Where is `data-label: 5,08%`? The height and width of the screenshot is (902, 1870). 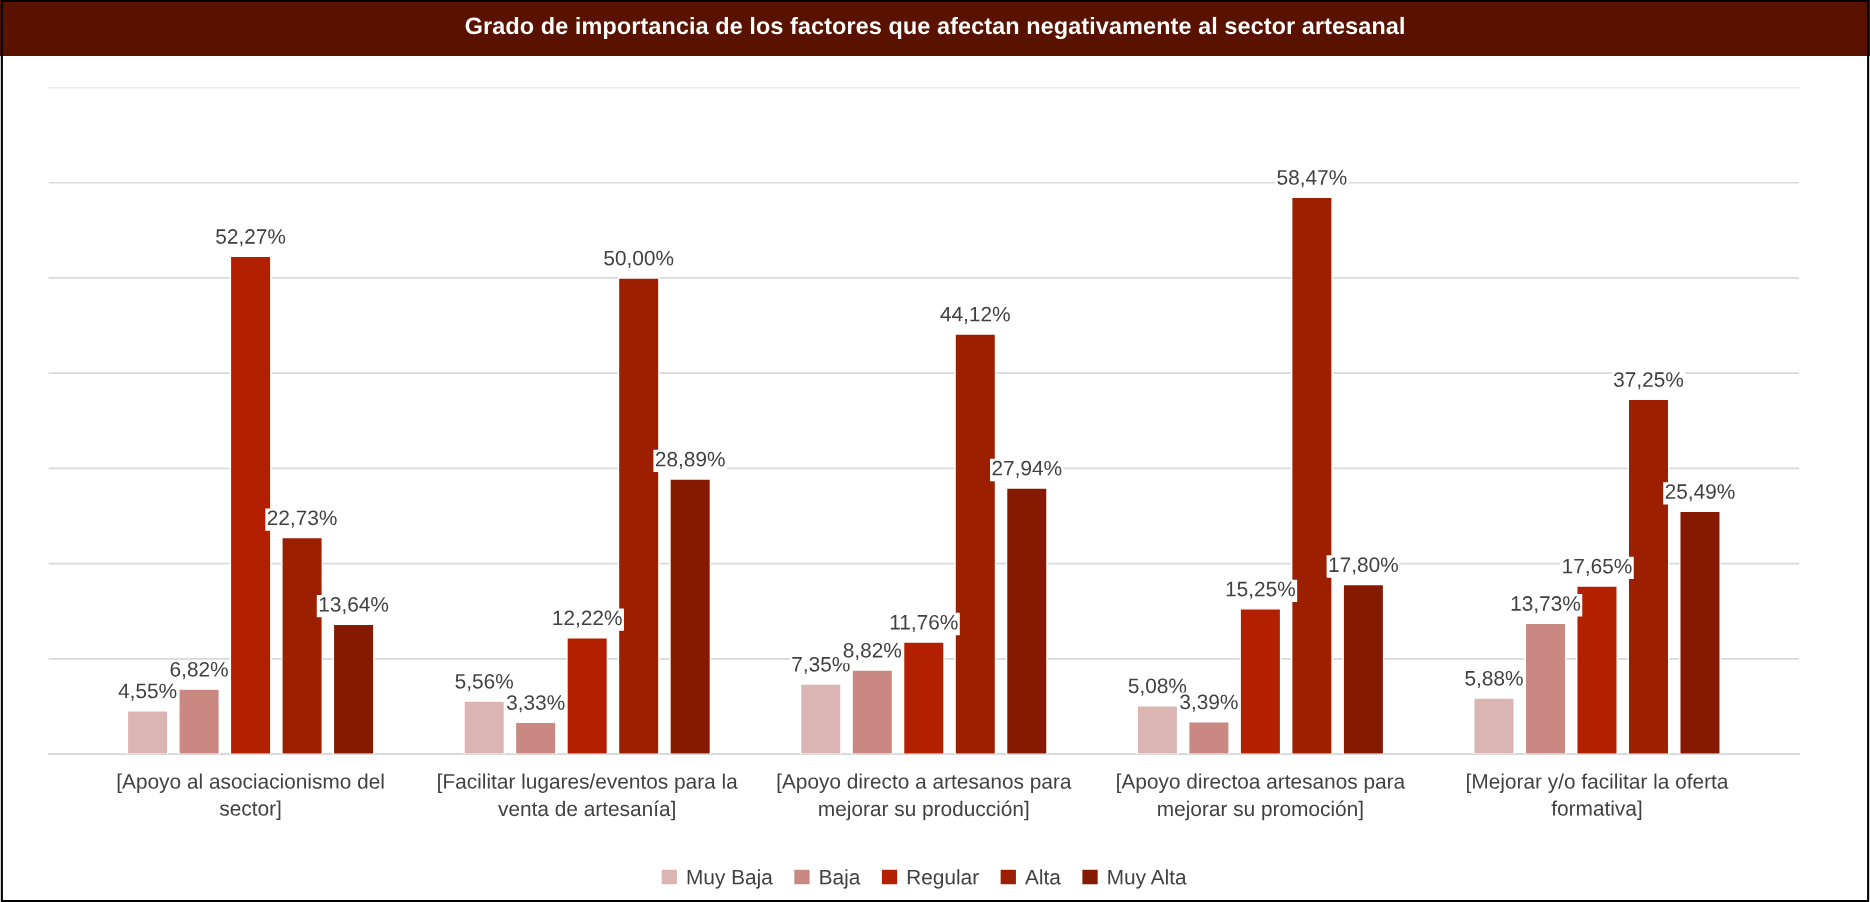 data-label: 5,08% is located at coordinates (1157, 687).